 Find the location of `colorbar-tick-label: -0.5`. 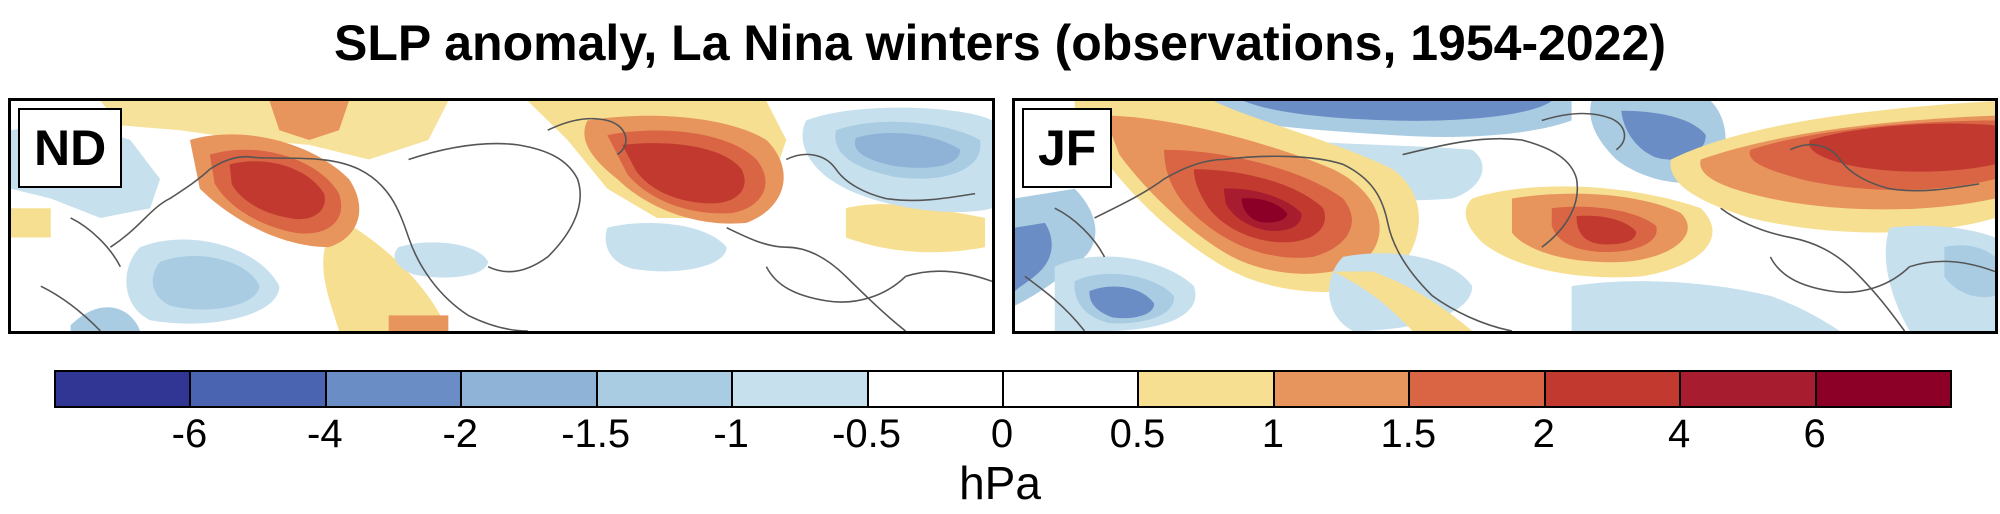

colorbar-tick-label: -0.5 is located at coordinates (867, 434).